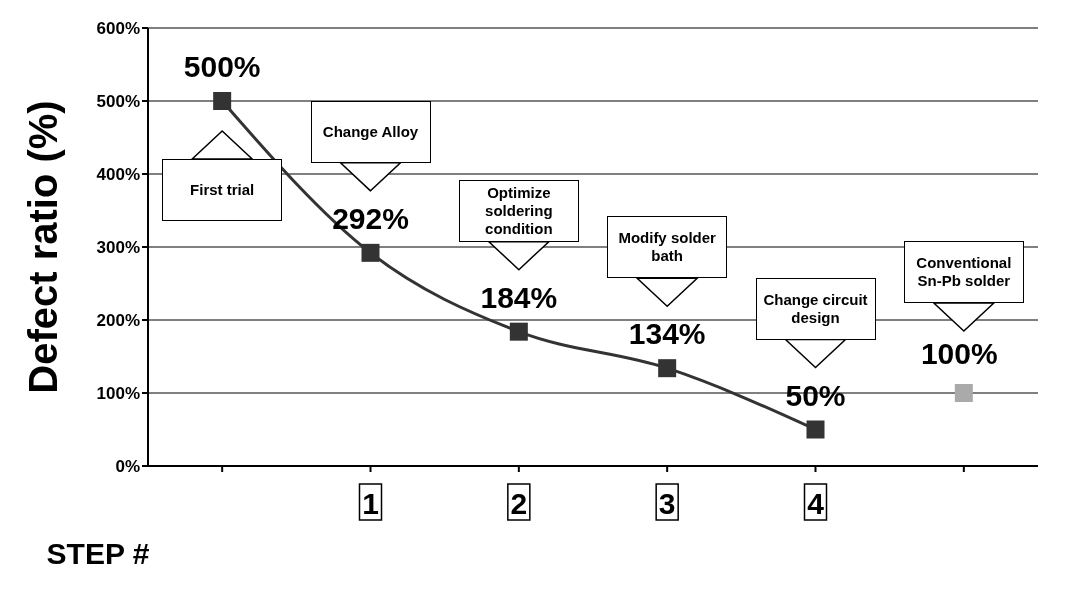 The image size is (1089, 594). What do you see at coordinates (815, 308) in the screenshot?
I see `annotation: Change circuit design` at bounding box center [815, 308].